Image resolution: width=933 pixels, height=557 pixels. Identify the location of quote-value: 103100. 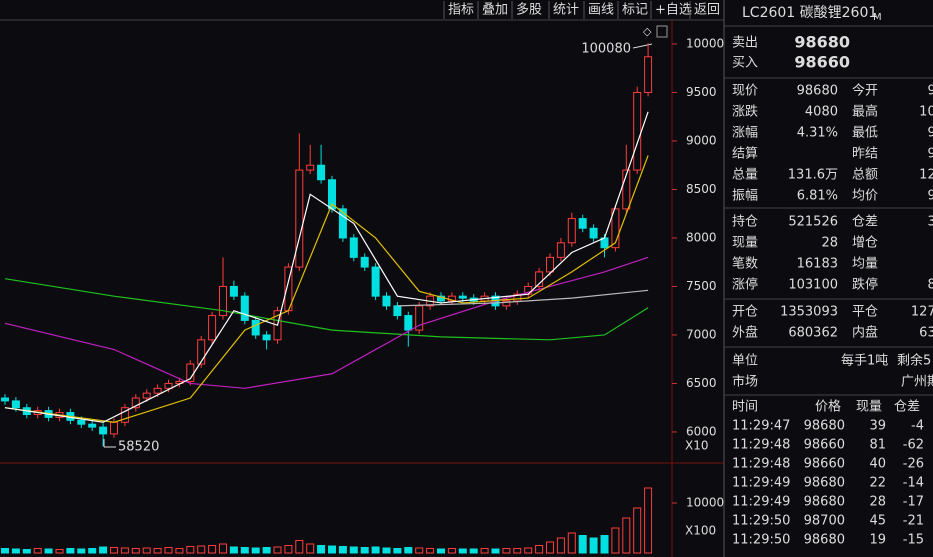
(813, 285).